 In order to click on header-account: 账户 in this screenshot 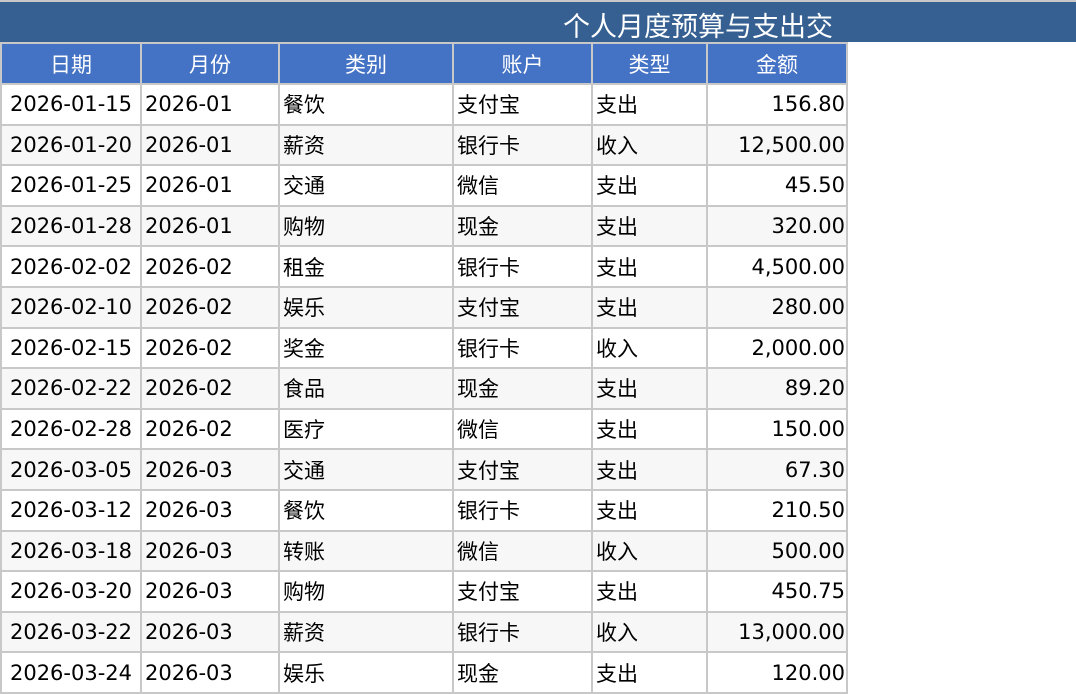, I will do `click(522, 63)`.